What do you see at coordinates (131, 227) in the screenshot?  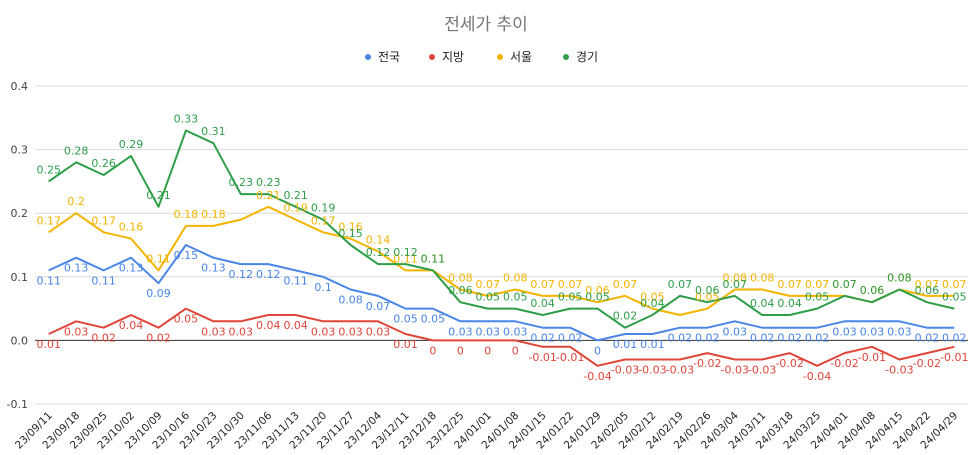 I see `data-label: 0.16` at bounding box center [131, 227].